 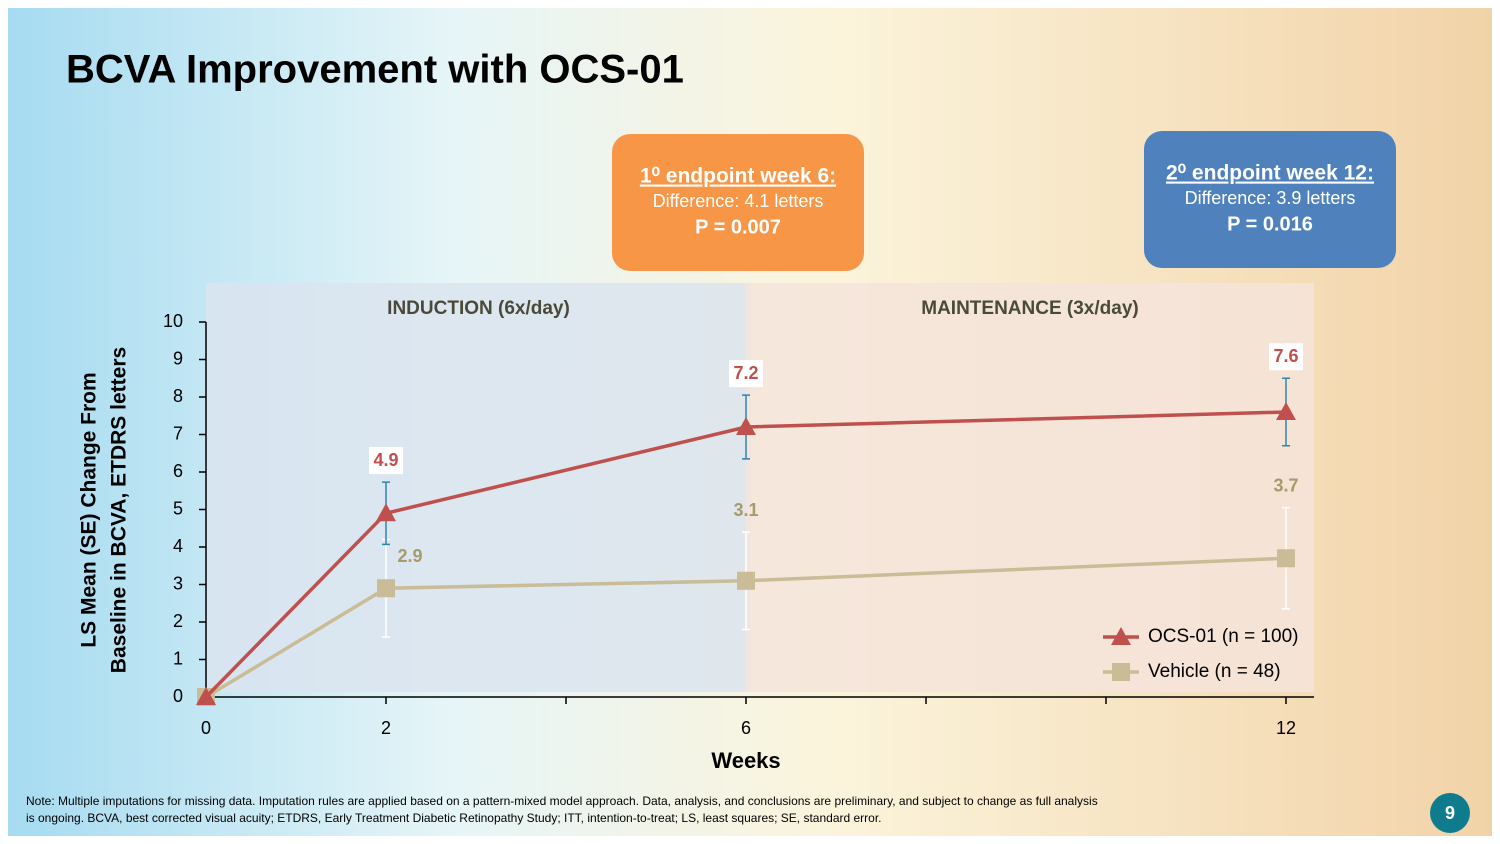 I want to click on y-tick-label: 4, so click(x=178, y=546).